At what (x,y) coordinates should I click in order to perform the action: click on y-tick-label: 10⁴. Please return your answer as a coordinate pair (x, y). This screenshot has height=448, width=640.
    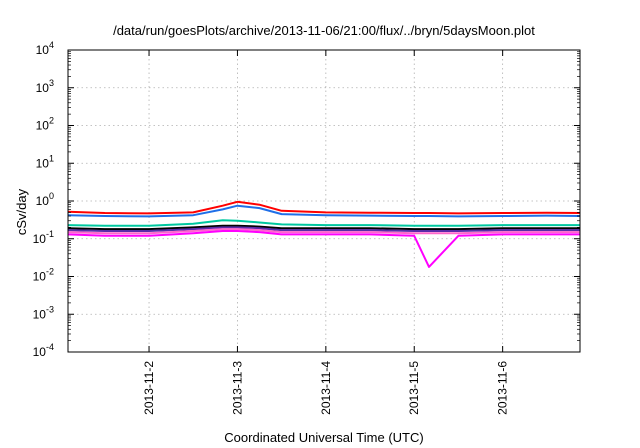
    Looking at the image, I should click on (45, 48).